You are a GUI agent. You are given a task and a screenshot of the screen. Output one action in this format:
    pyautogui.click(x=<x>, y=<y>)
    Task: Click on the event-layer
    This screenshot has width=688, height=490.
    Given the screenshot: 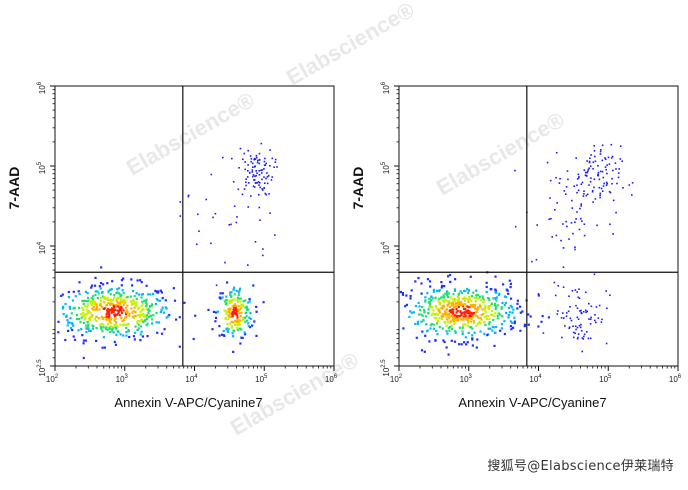 What is the action you would take?
    pyautogui.click(x=167, y=251)
    